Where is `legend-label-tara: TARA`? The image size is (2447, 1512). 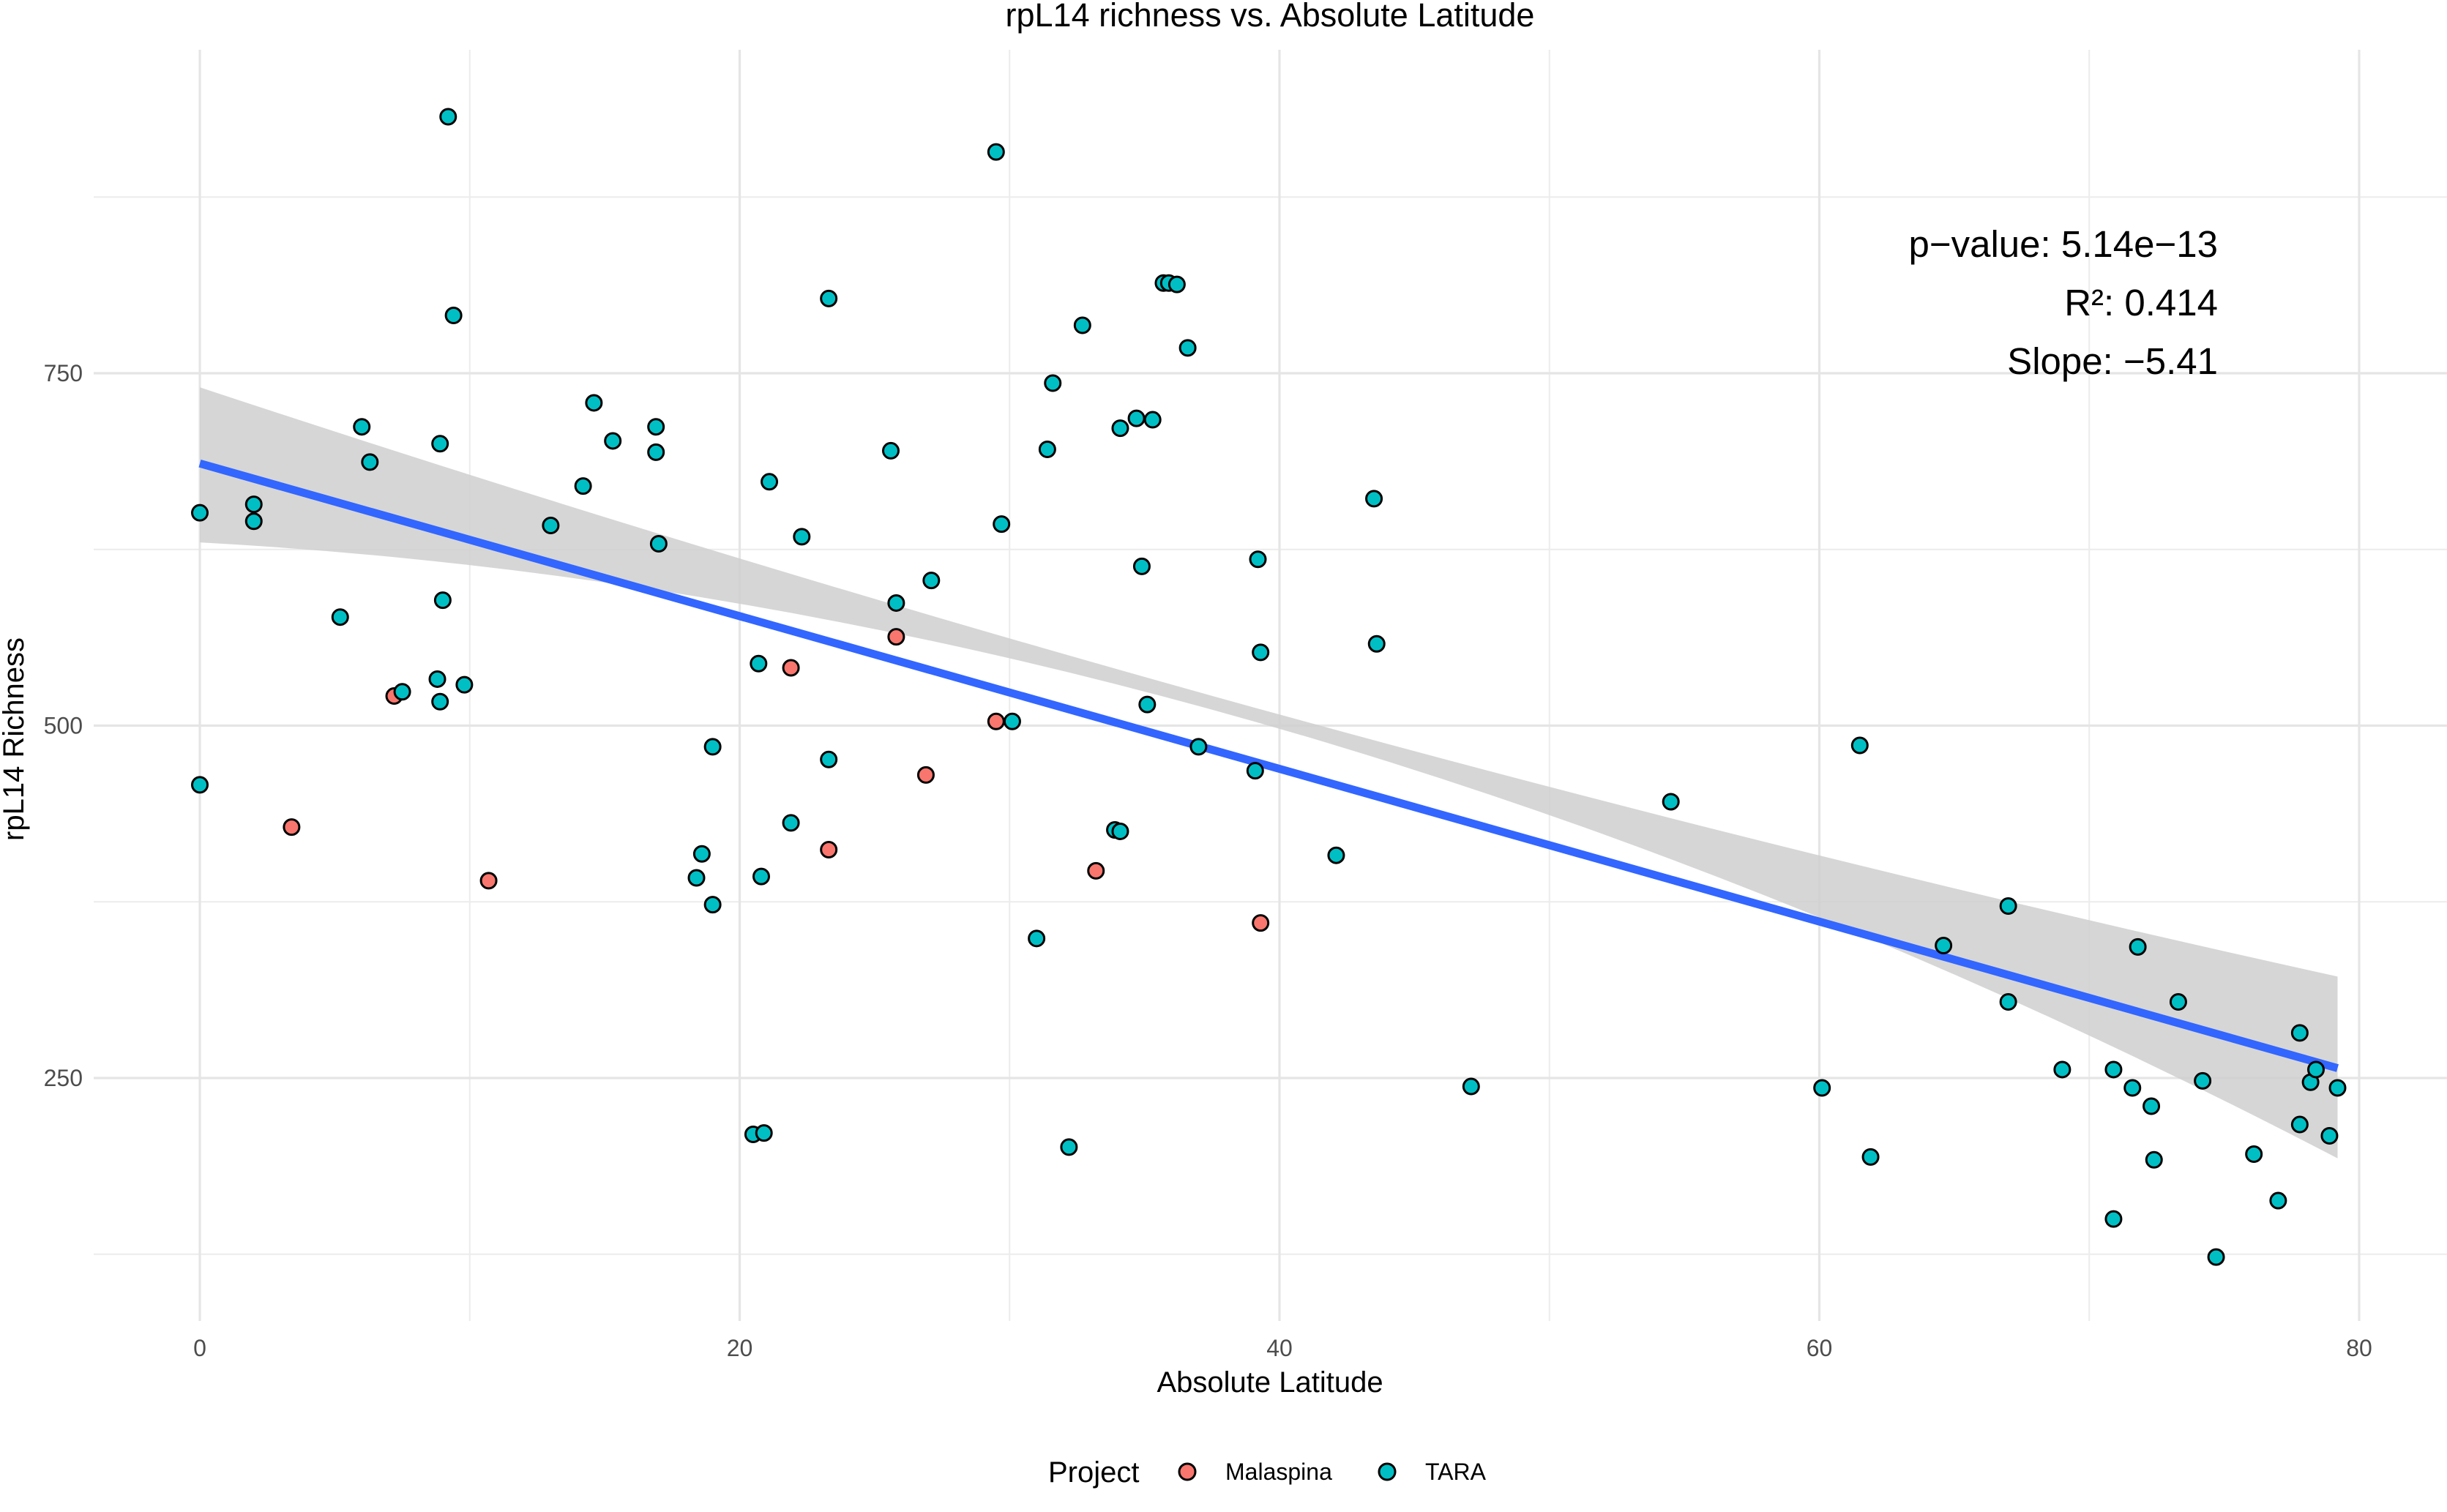
legend-label-tara: TARA is located at coordinates (1456, 1472).